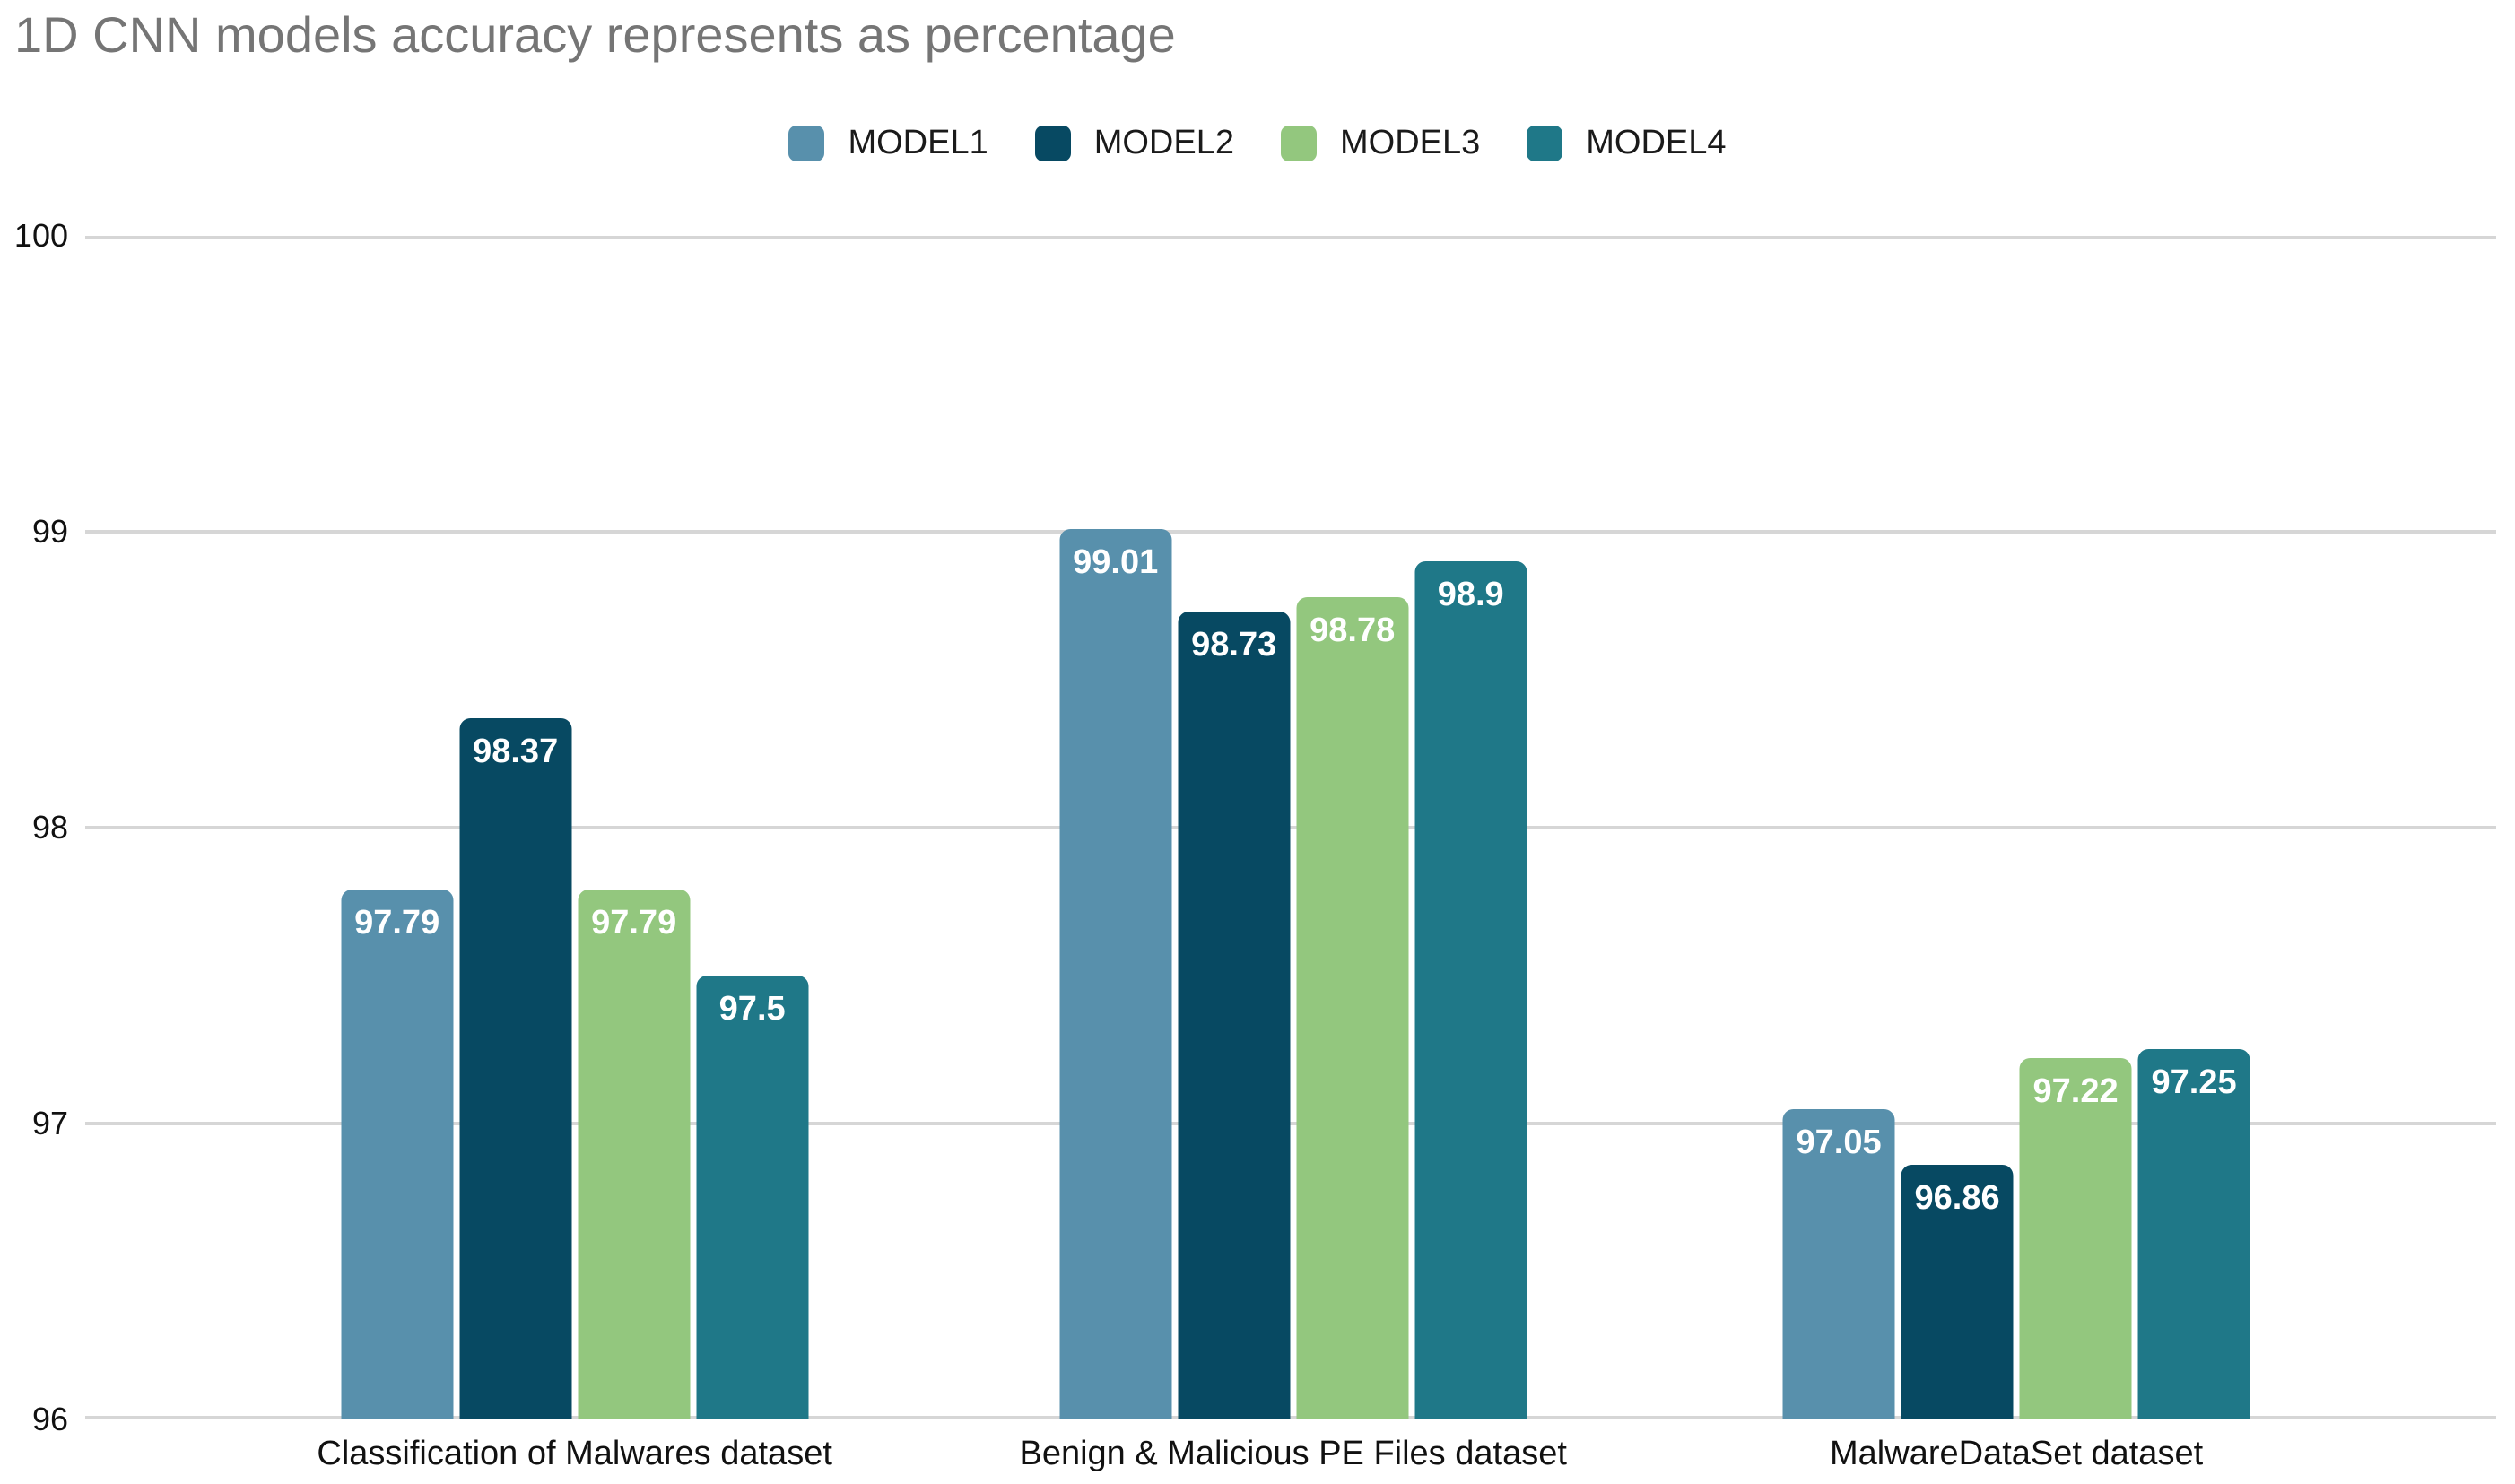  Describe the element at coordinates (1234, 1015) in the screenshot. I see `bar-model2-category-2: 98.73` at that location.